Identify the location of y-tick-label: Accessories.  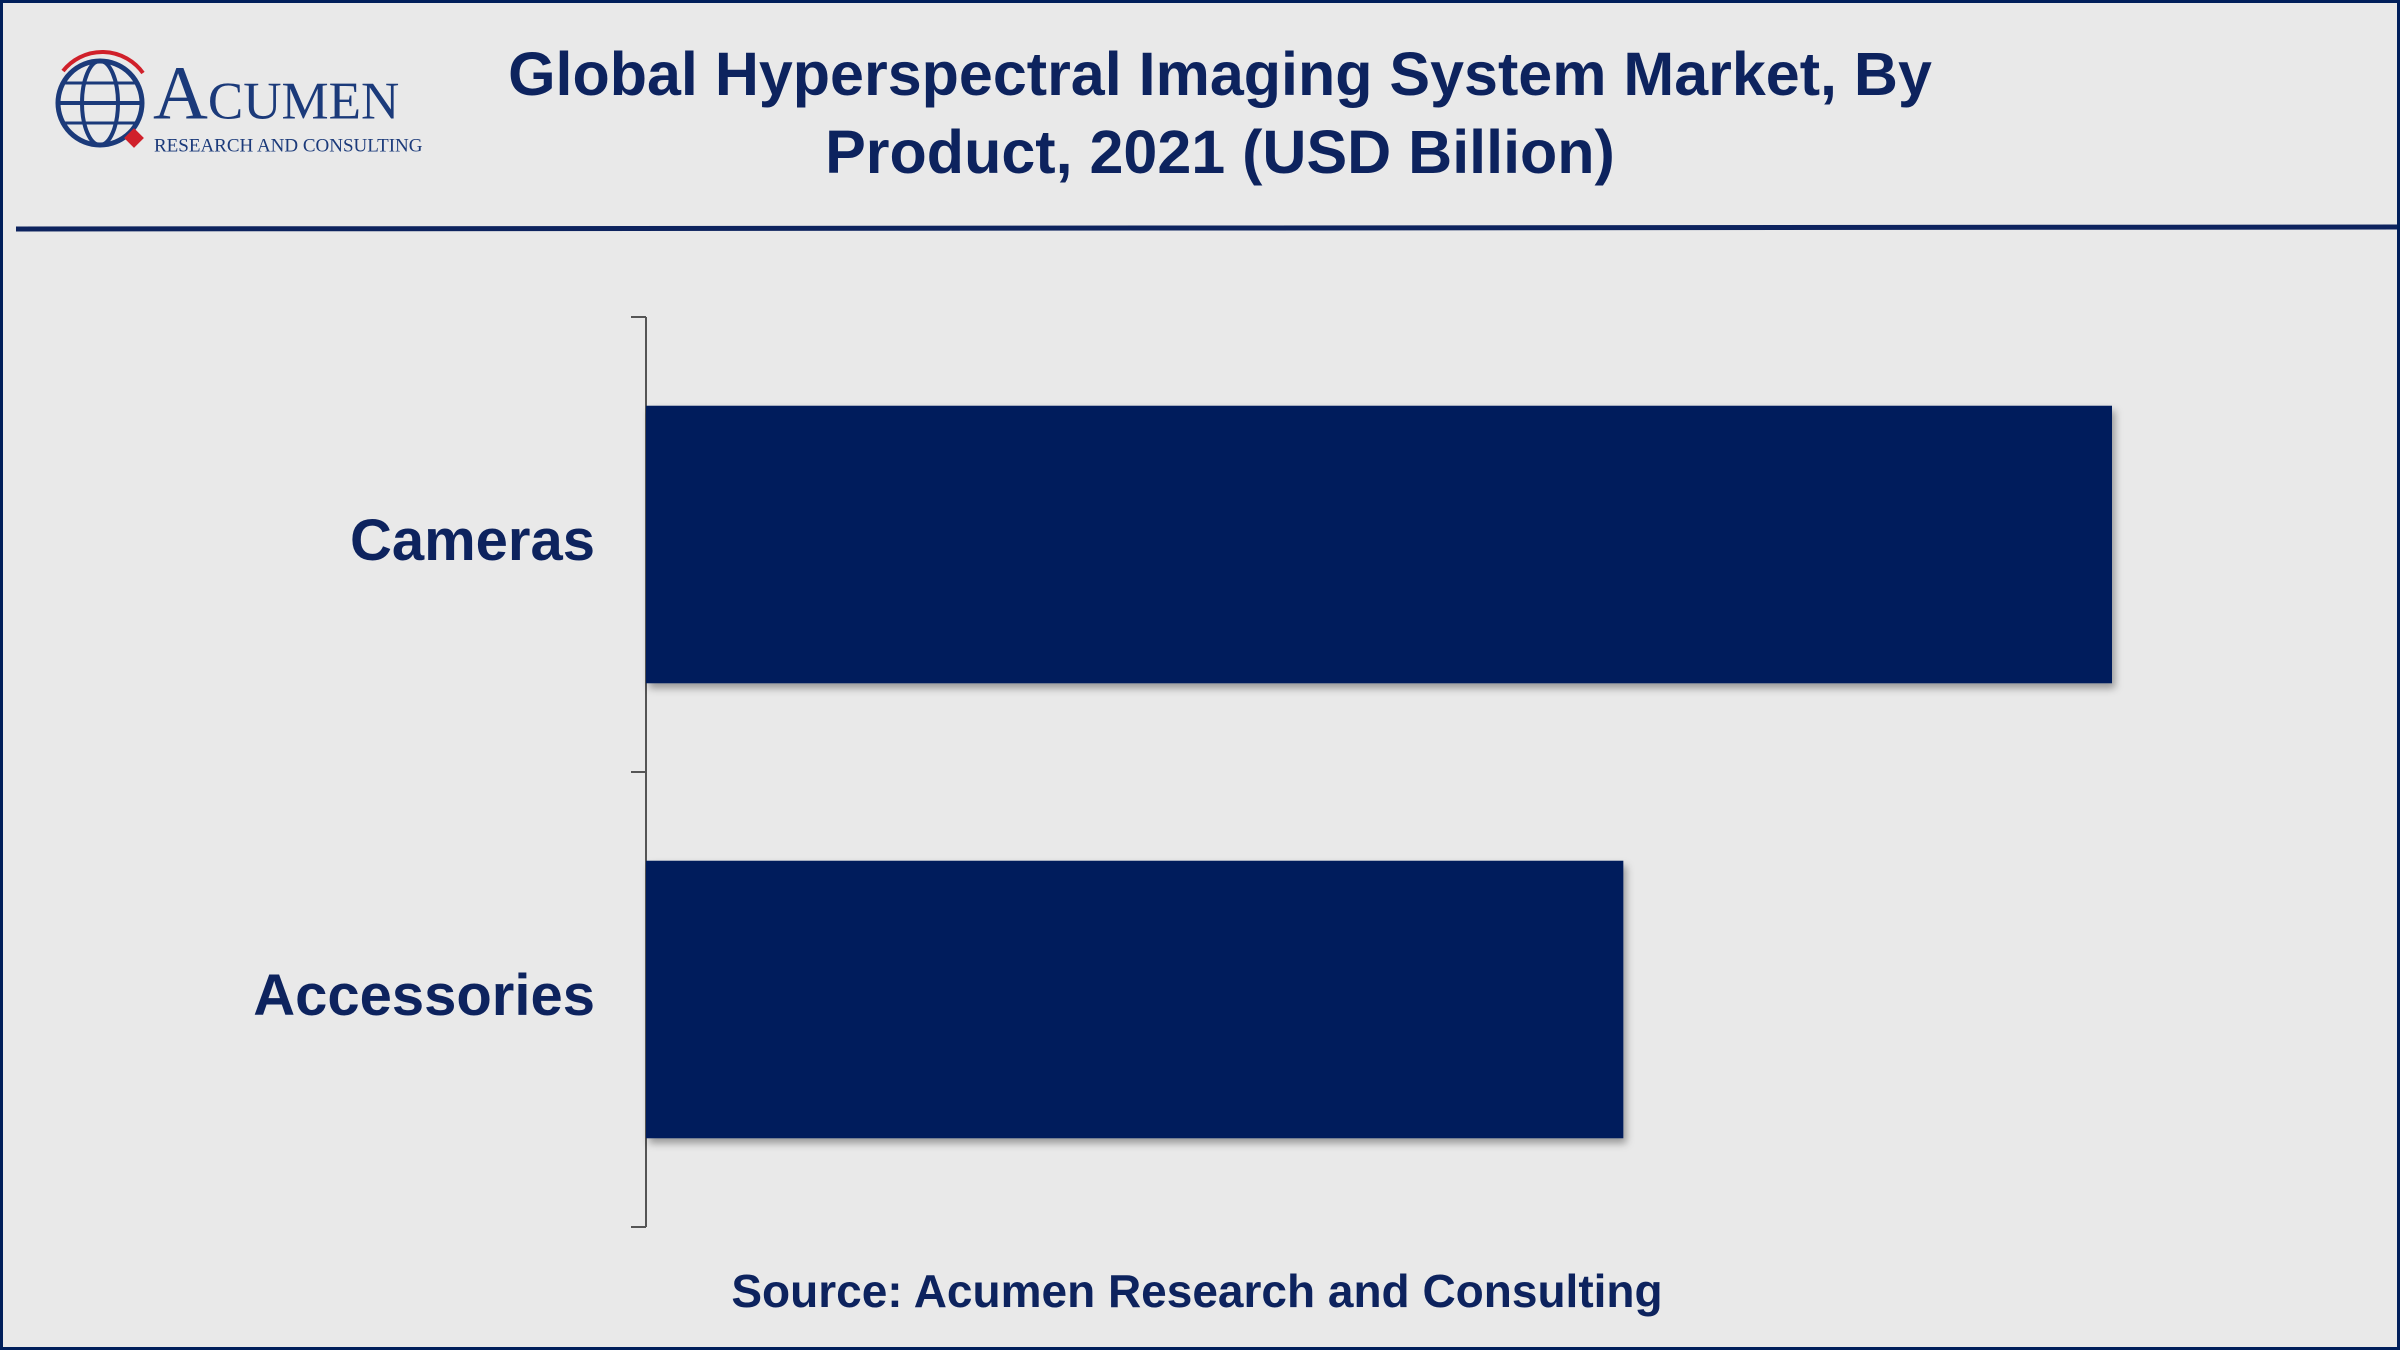
(424, 995).